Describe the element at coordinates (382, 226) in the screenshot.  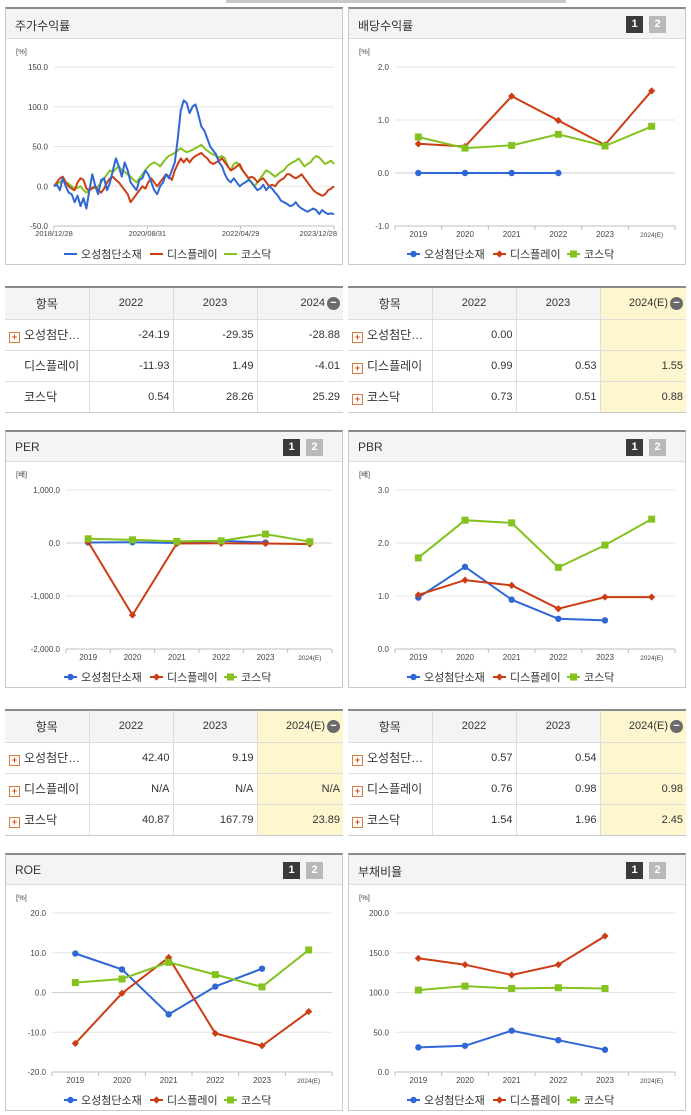
I see `y-tick-label: -1.0` at that location.